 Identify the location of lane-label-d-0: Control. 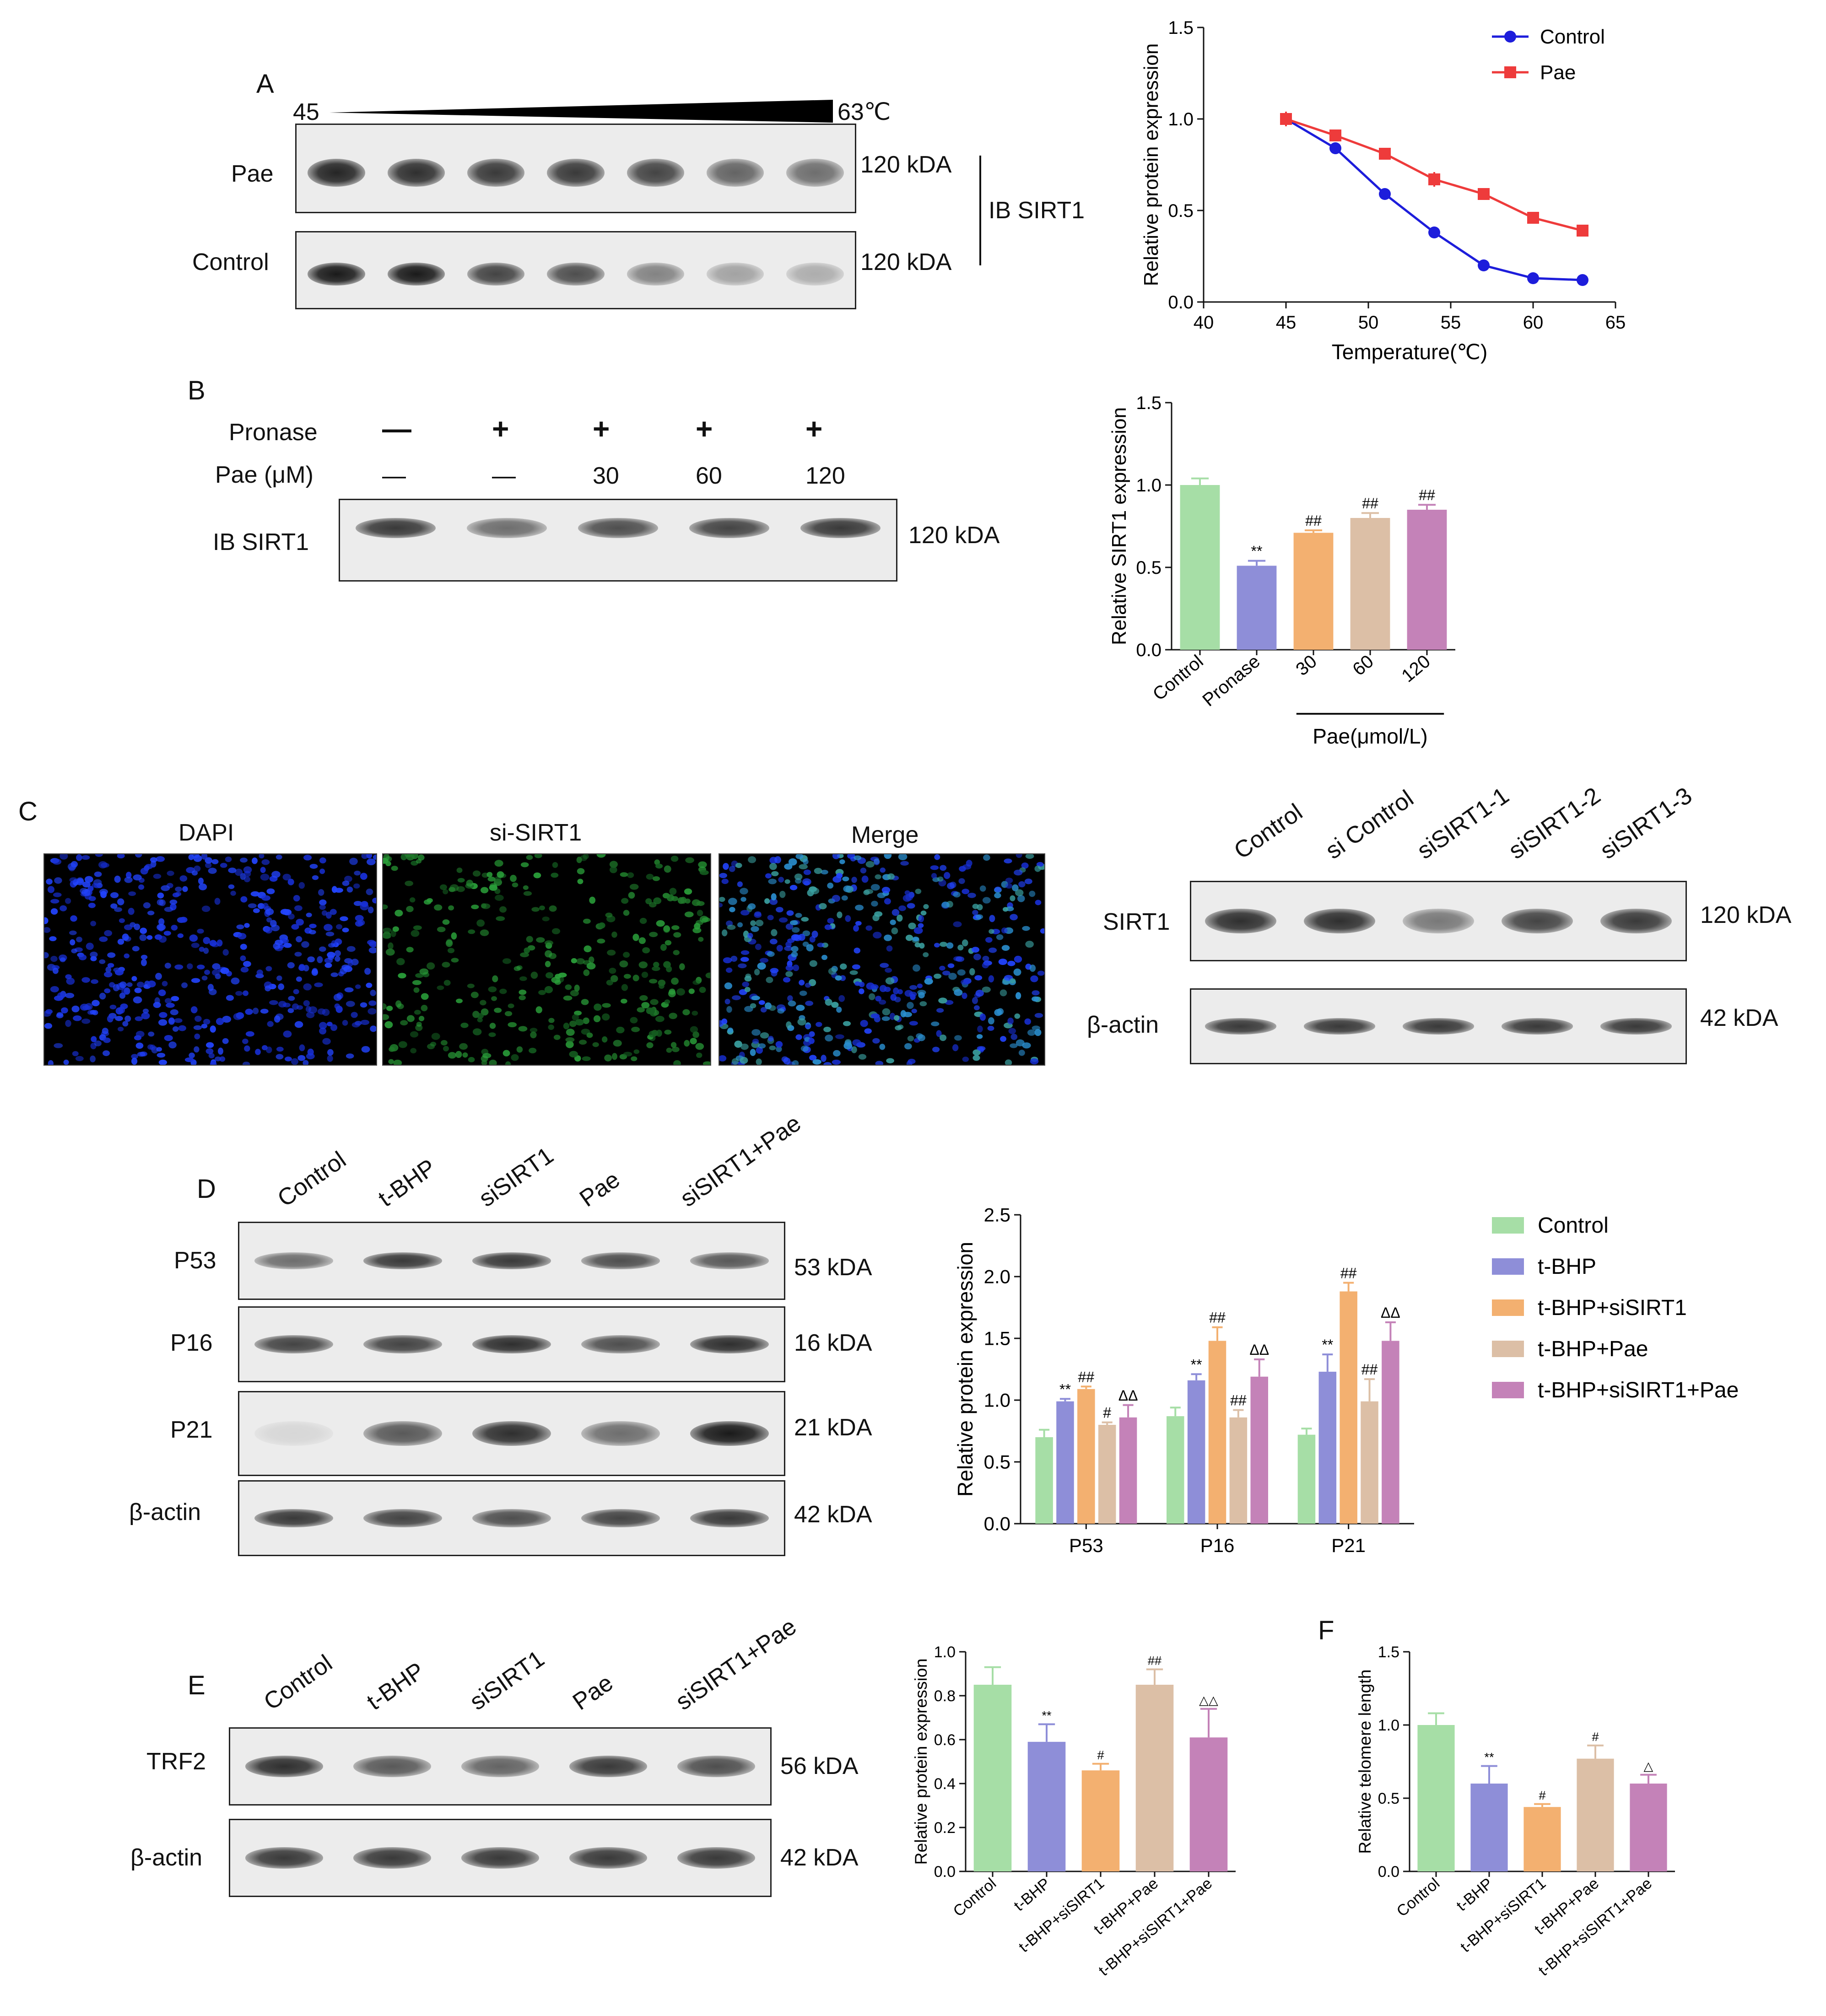
(312, 1179).